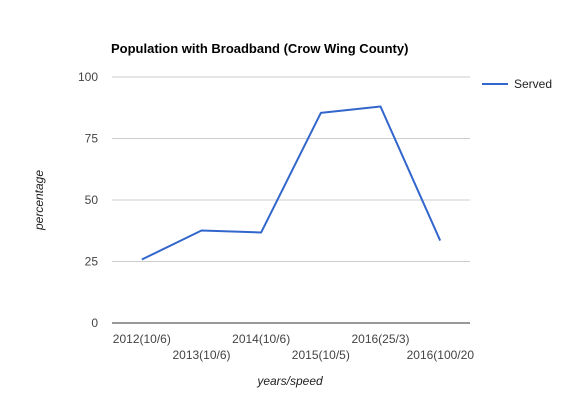 This screenshot has height=400, width=580. I want to click on legend-label: Served, so click(533, 84).